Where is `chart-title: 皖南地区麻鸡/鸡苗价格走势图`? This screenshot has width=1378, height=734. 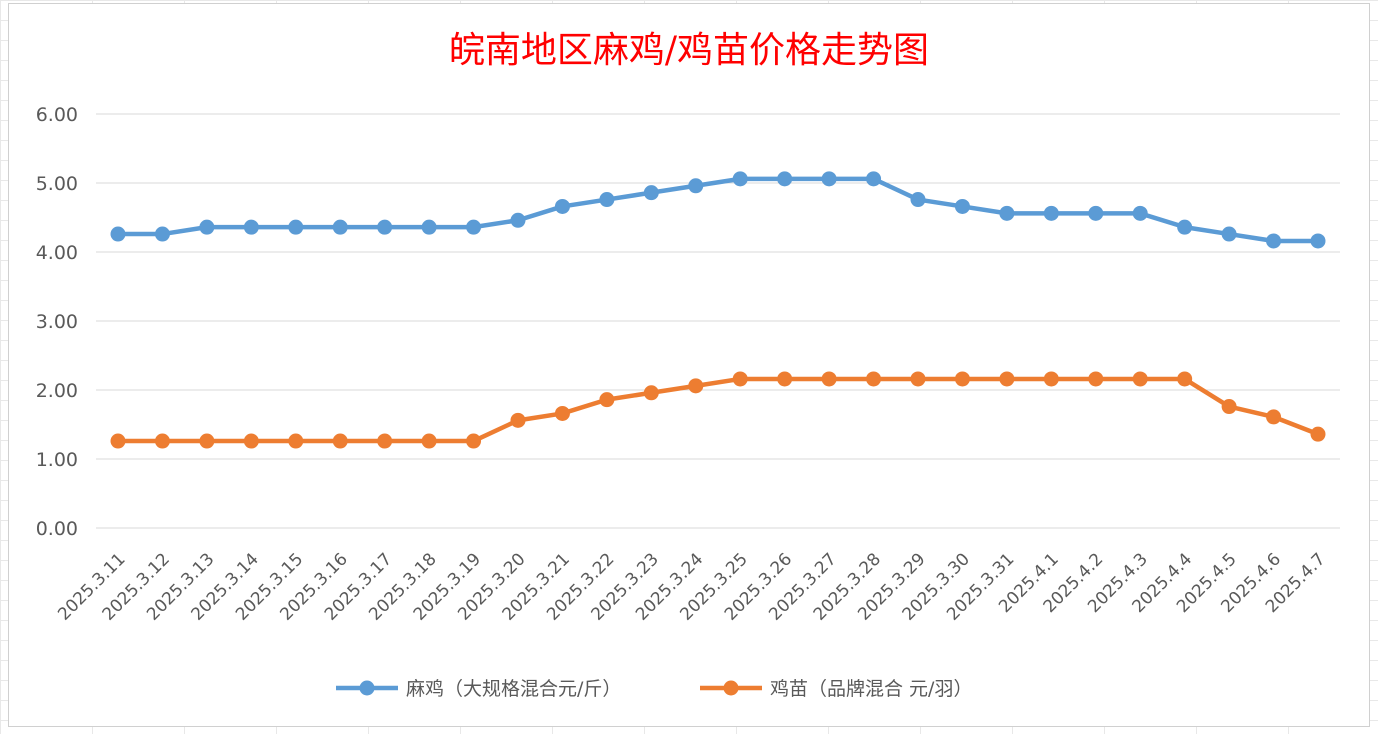
chart-title: 皖南地区麻鸡/鸡苗价格走势图 is located at coordinates (689, 50).